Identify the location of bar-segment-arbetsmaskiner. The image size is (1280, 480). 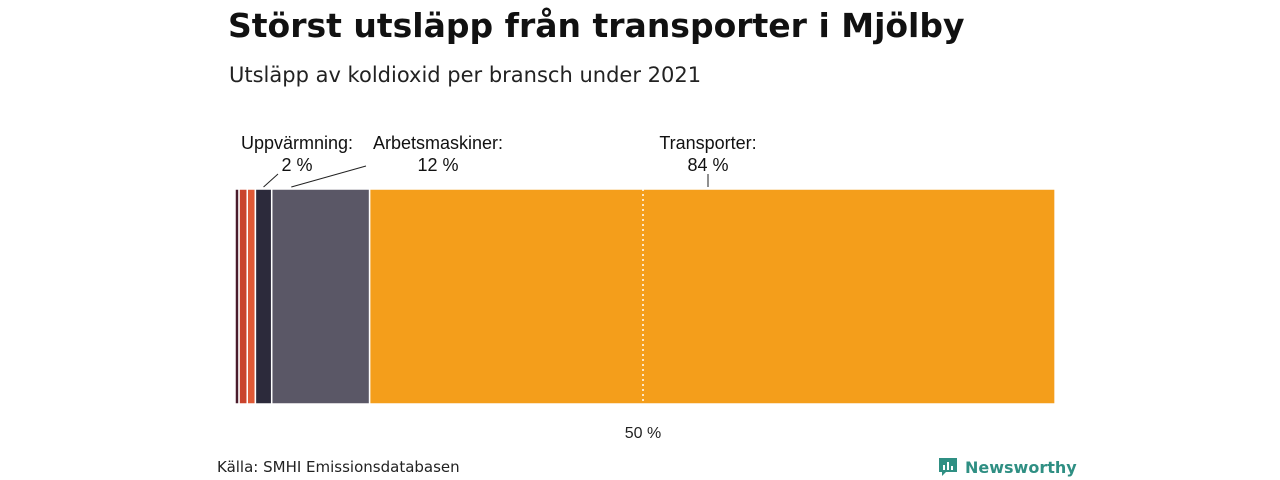
(320, 296).